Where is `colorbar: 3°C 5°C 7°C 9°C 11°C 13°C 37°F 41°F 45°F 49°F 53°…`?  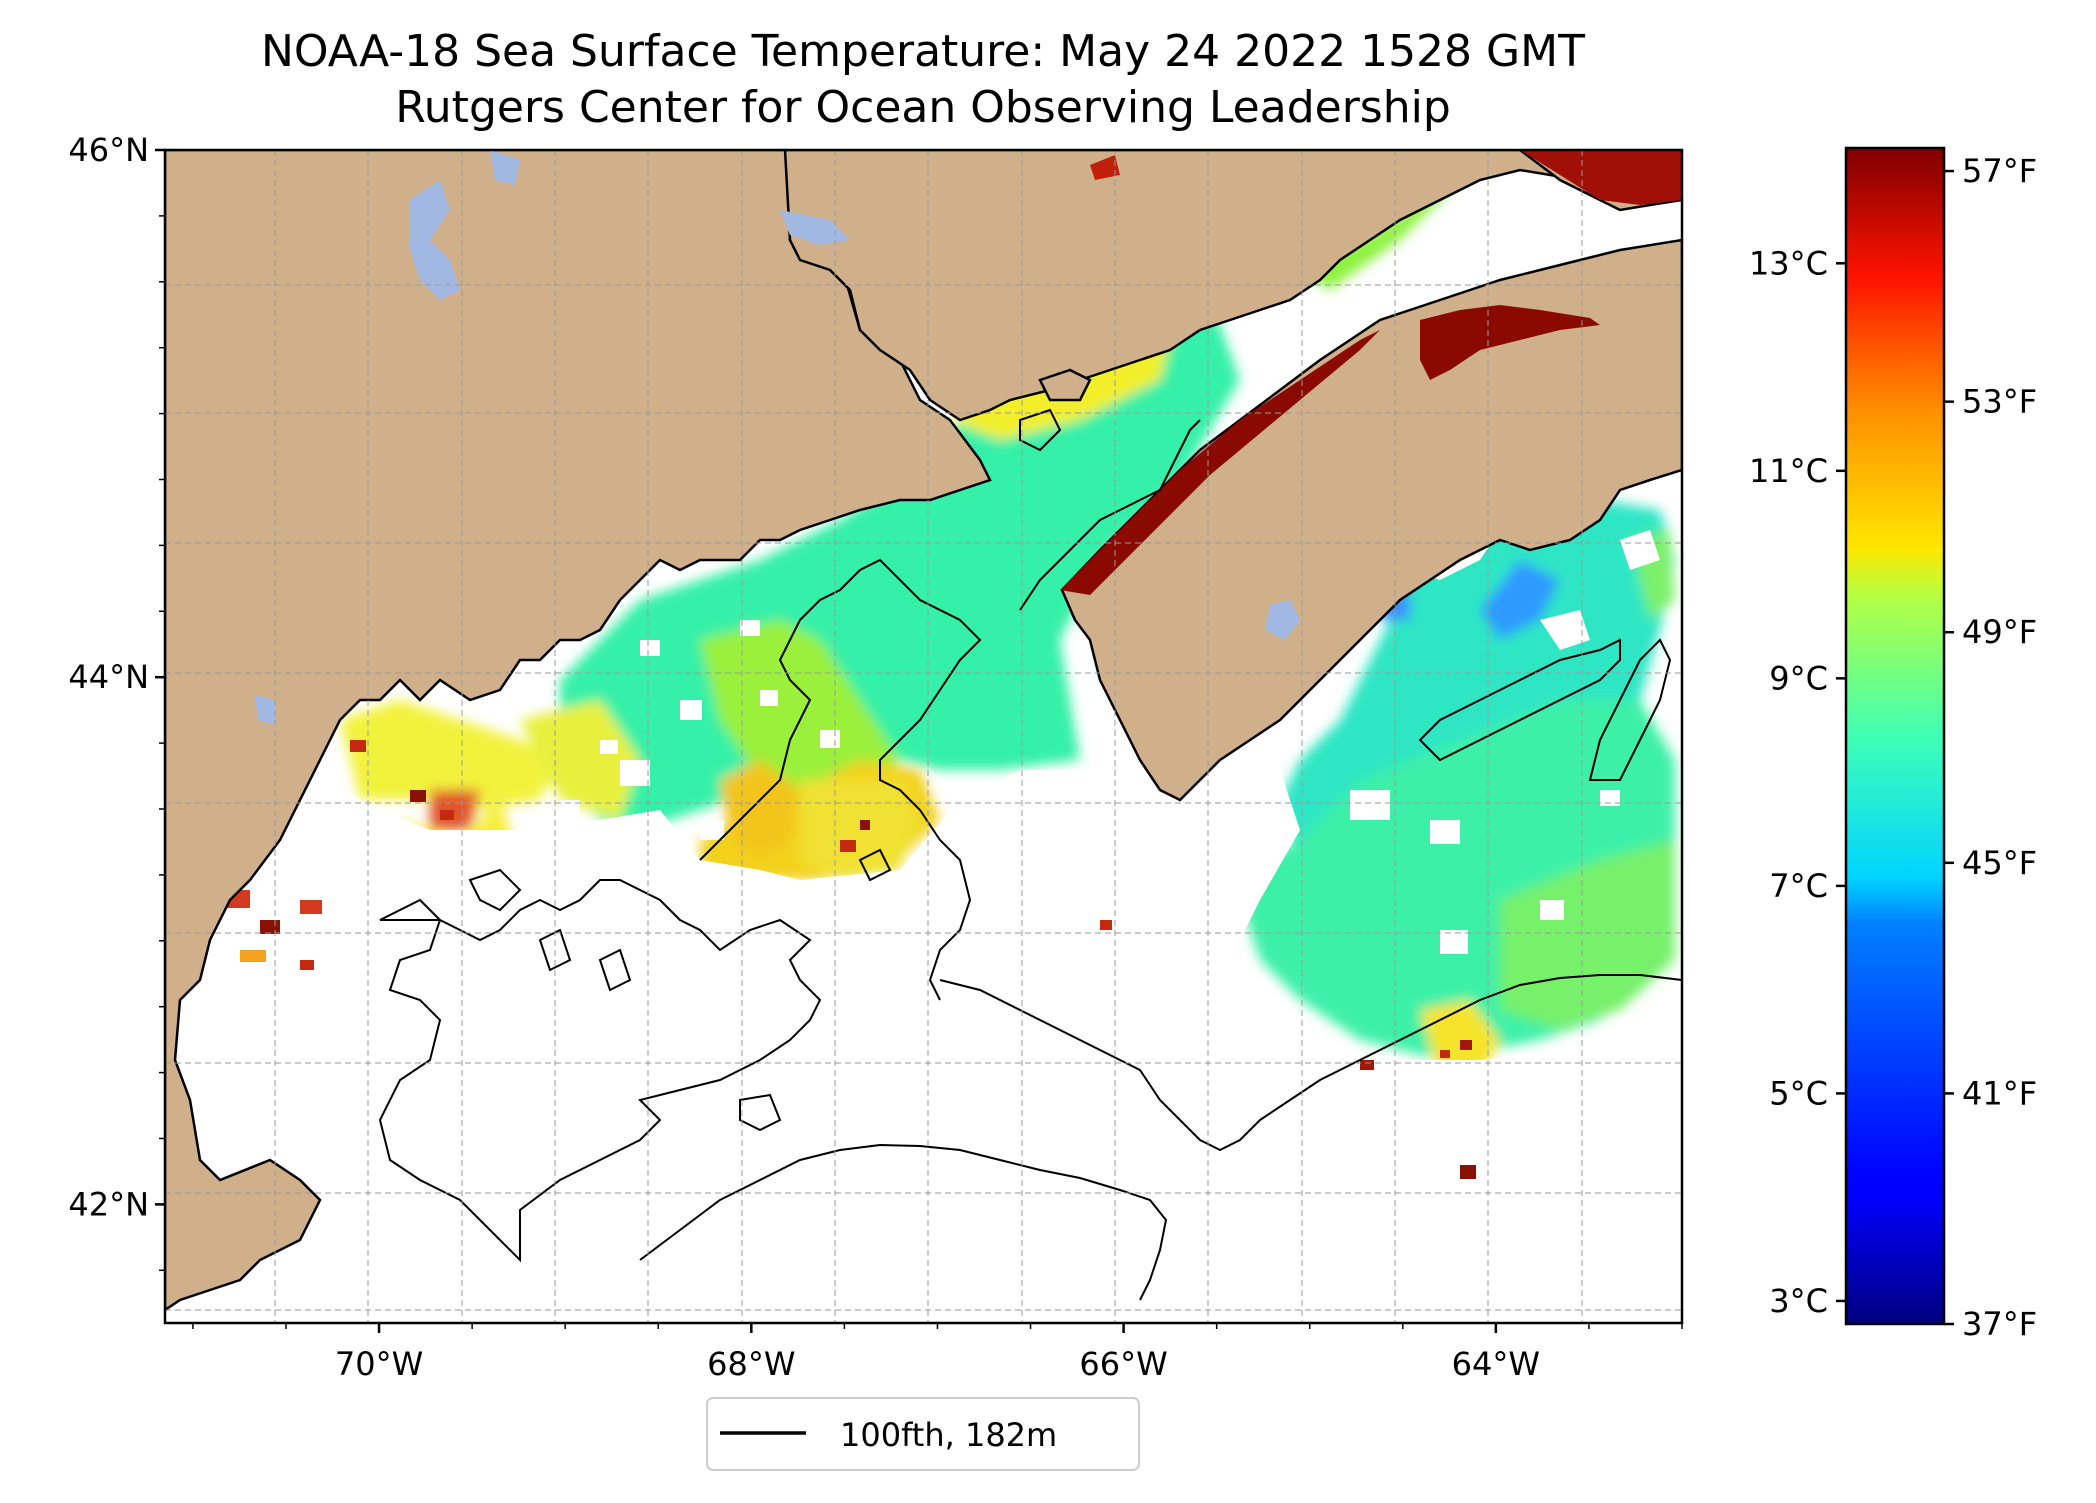
colorbar: 3°C 5°C 7°C 9°C 11°C 13°C 37°F 41°F 45°F 49°F 53°… is located at coordinates (1893, 744).